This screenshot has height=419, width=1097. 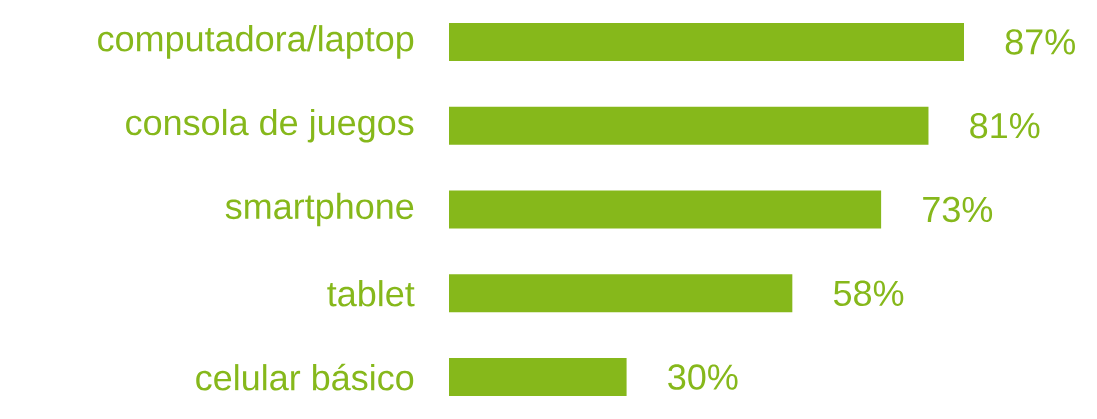 What do you see at coordinates (305, 377) in the screenshot?
I see `y-tick-label: celular básico` at bounding box center [305, 377].